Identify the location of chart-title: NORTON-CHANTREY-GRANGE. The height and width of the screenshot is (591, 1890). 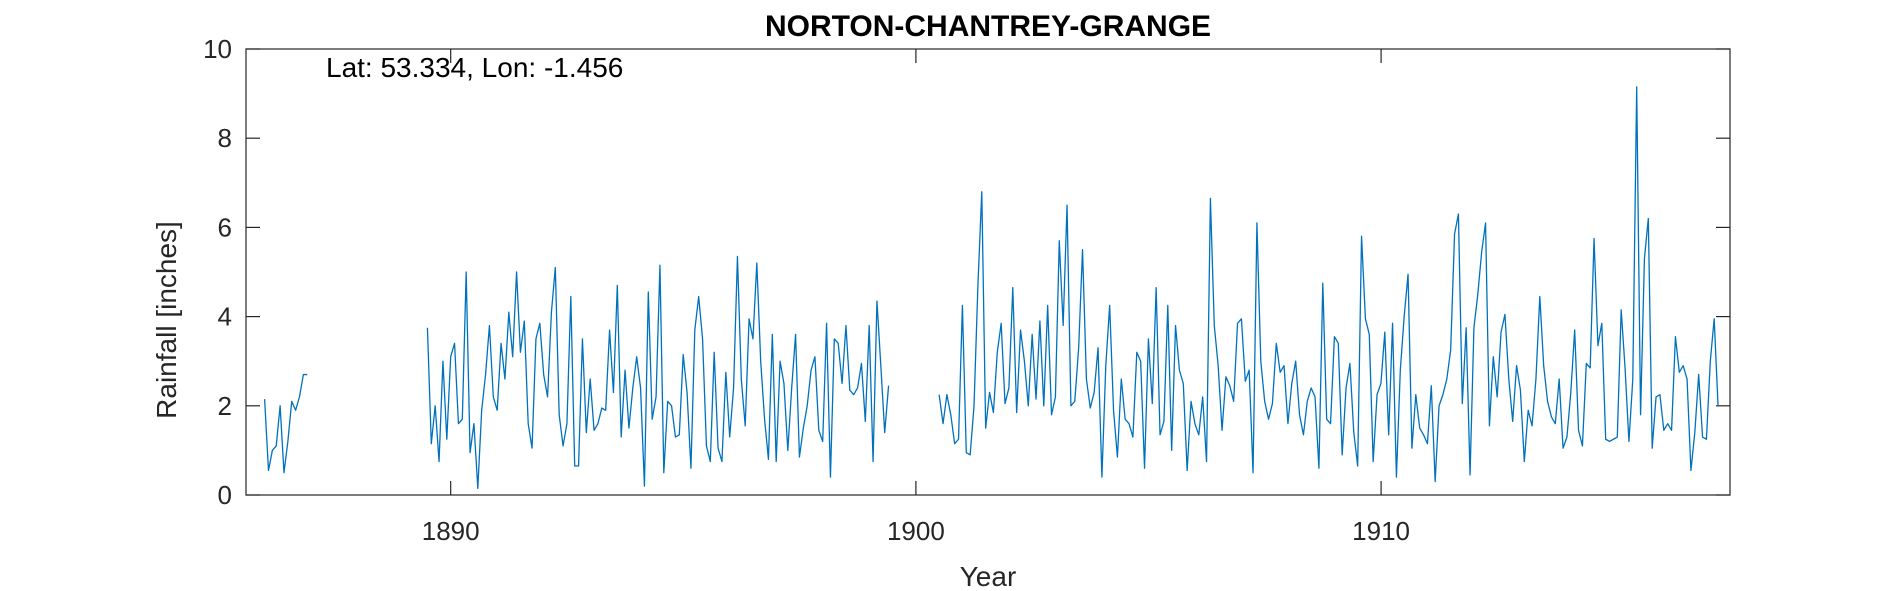
(988, 26).